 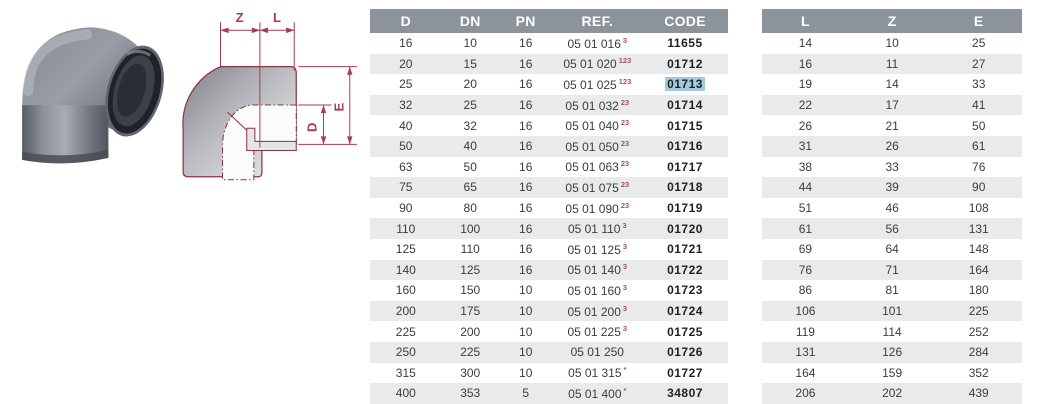 What do you see at coordinates (625, 61) in the screenshot?
I see `ref-marker: 123` at bounding box center [625, 61].